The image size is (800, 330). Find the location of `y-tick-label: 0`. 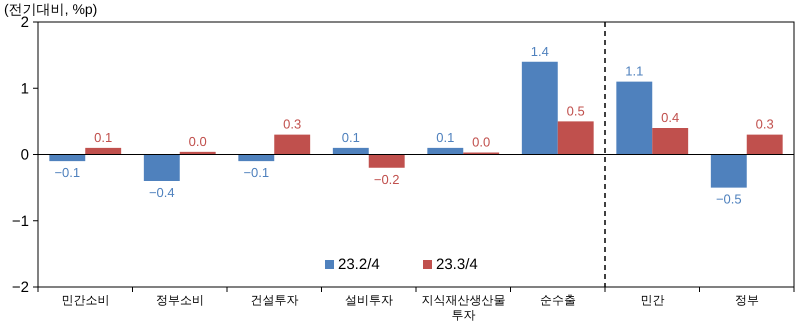

y-tick-label: 0 is located at coordinates (24, 155).